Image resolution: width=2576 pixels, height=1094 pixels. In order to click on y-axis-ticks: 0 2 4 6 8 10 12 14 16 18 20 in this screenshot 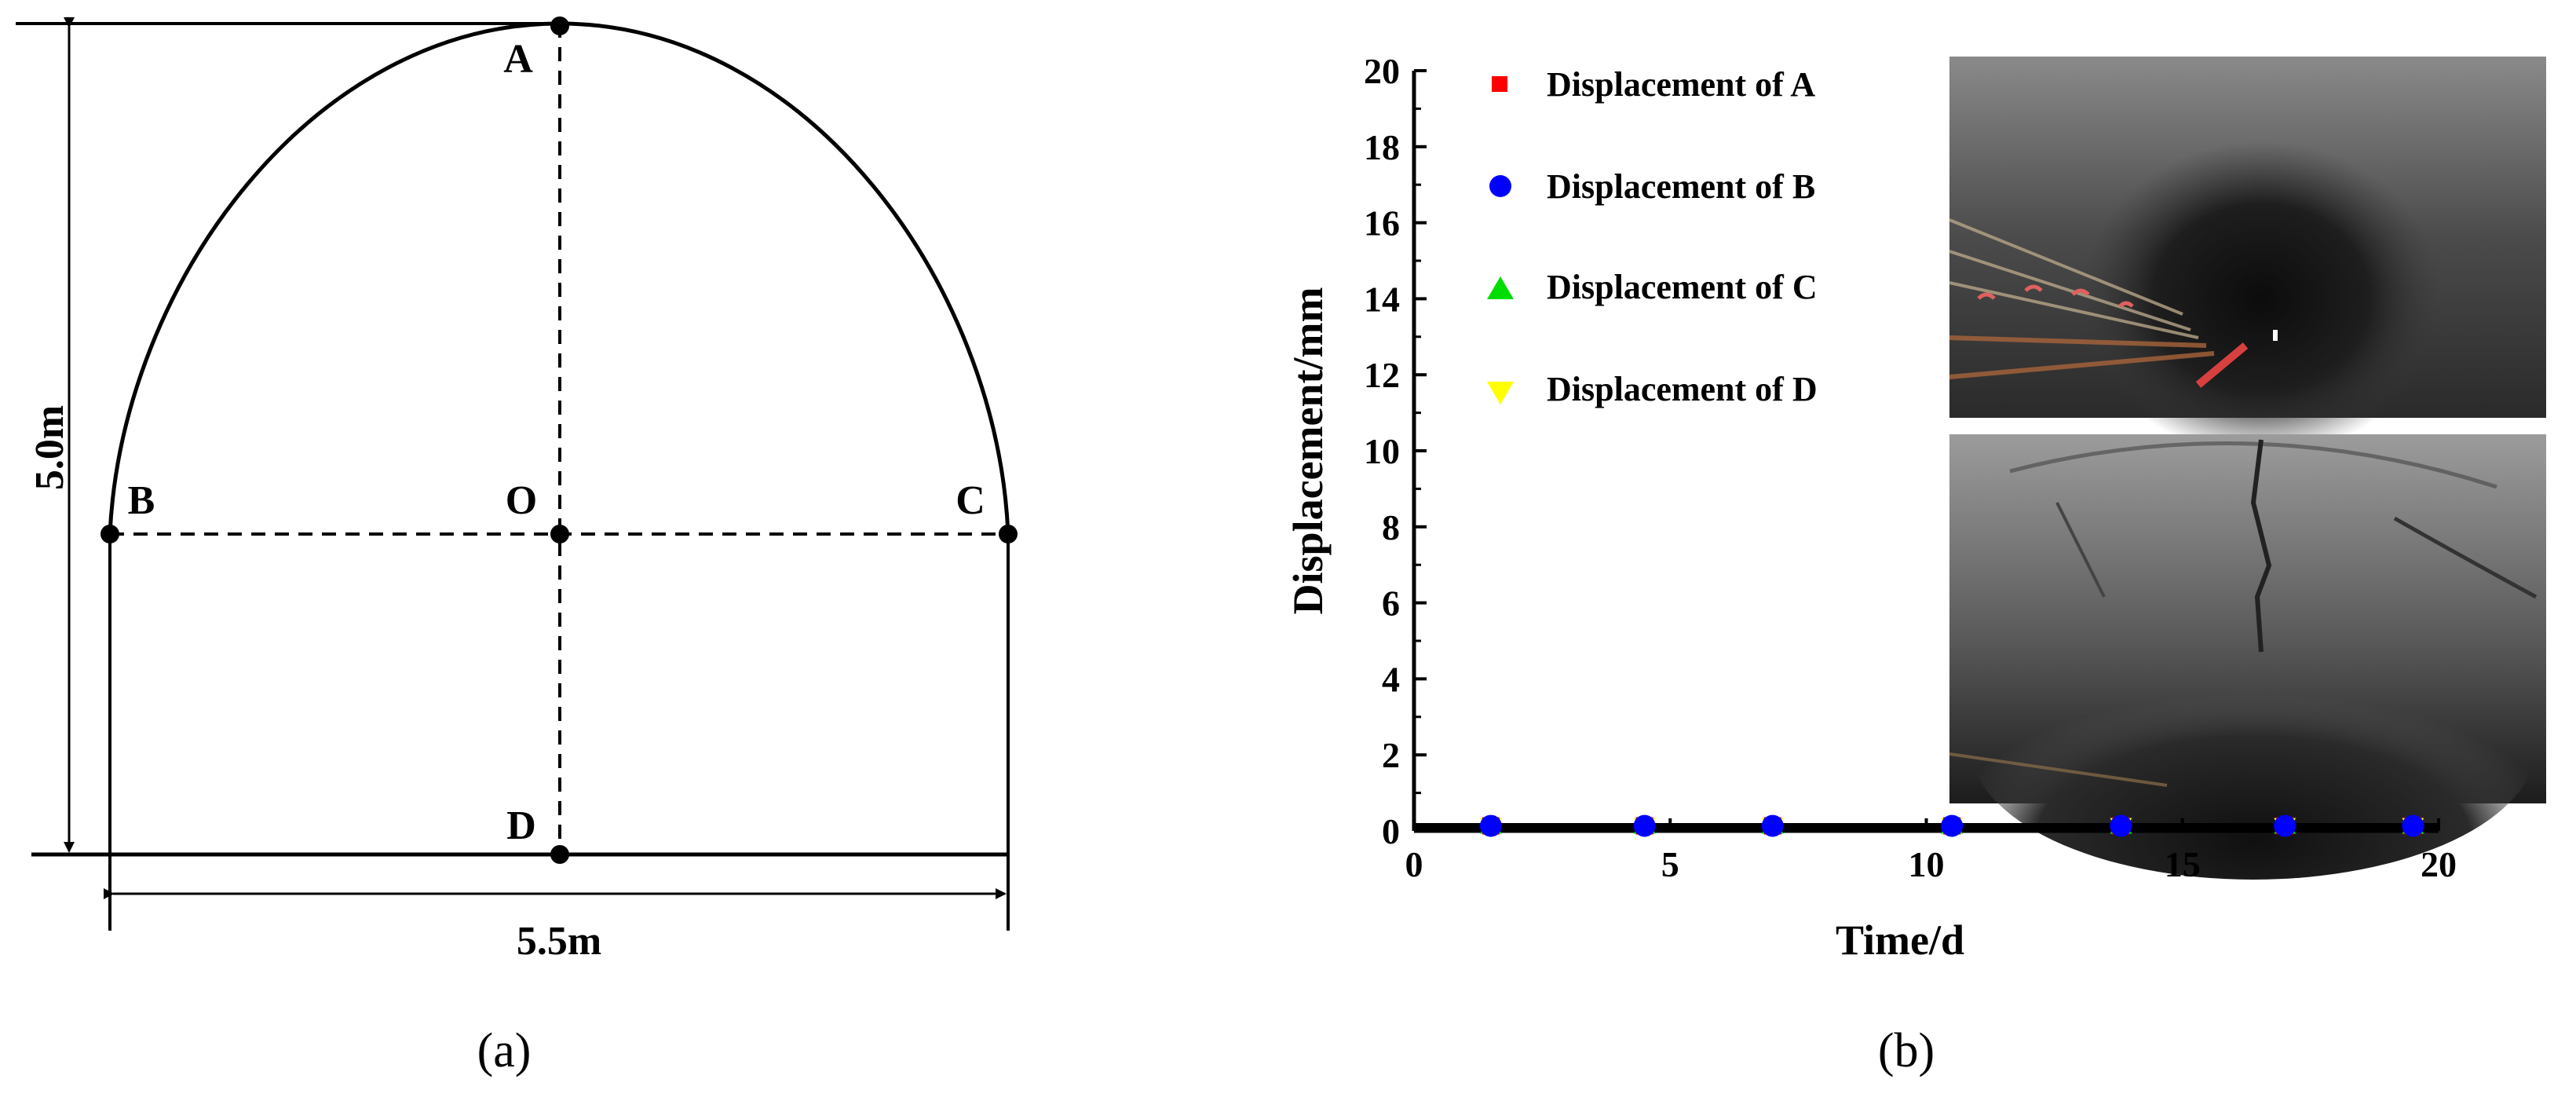, I will do `click(1395, 451)`.